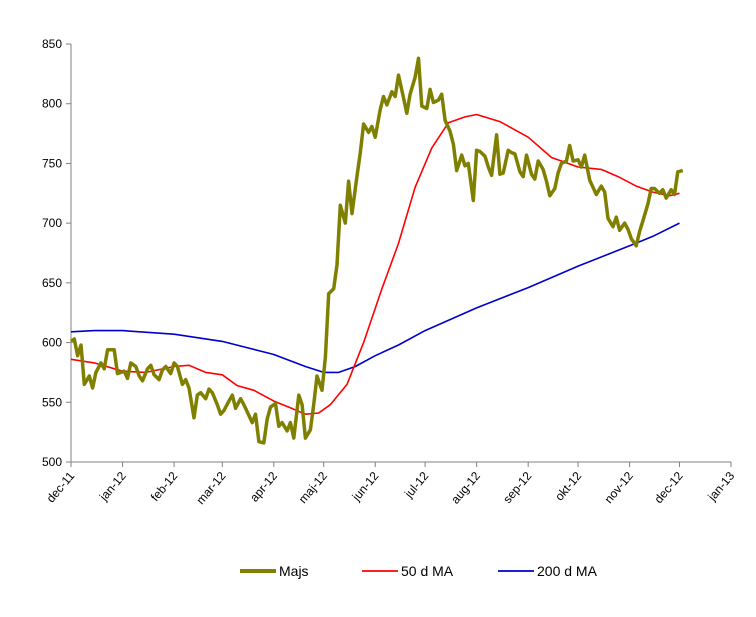 This screenshot has width=756, height=617. What do you see at coordinates (52, 163) in the screenshot?
I see `y-tick-label: 750` at bounding box center [52, 163].